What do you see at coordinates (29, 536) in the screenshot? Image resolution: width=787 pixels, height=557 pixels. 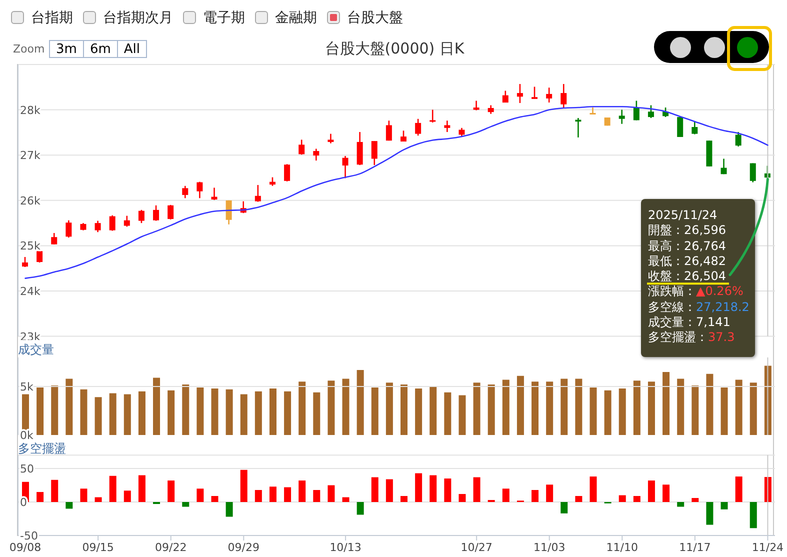 I see `y-tick-label: -50` at bounding box center [29, 536].